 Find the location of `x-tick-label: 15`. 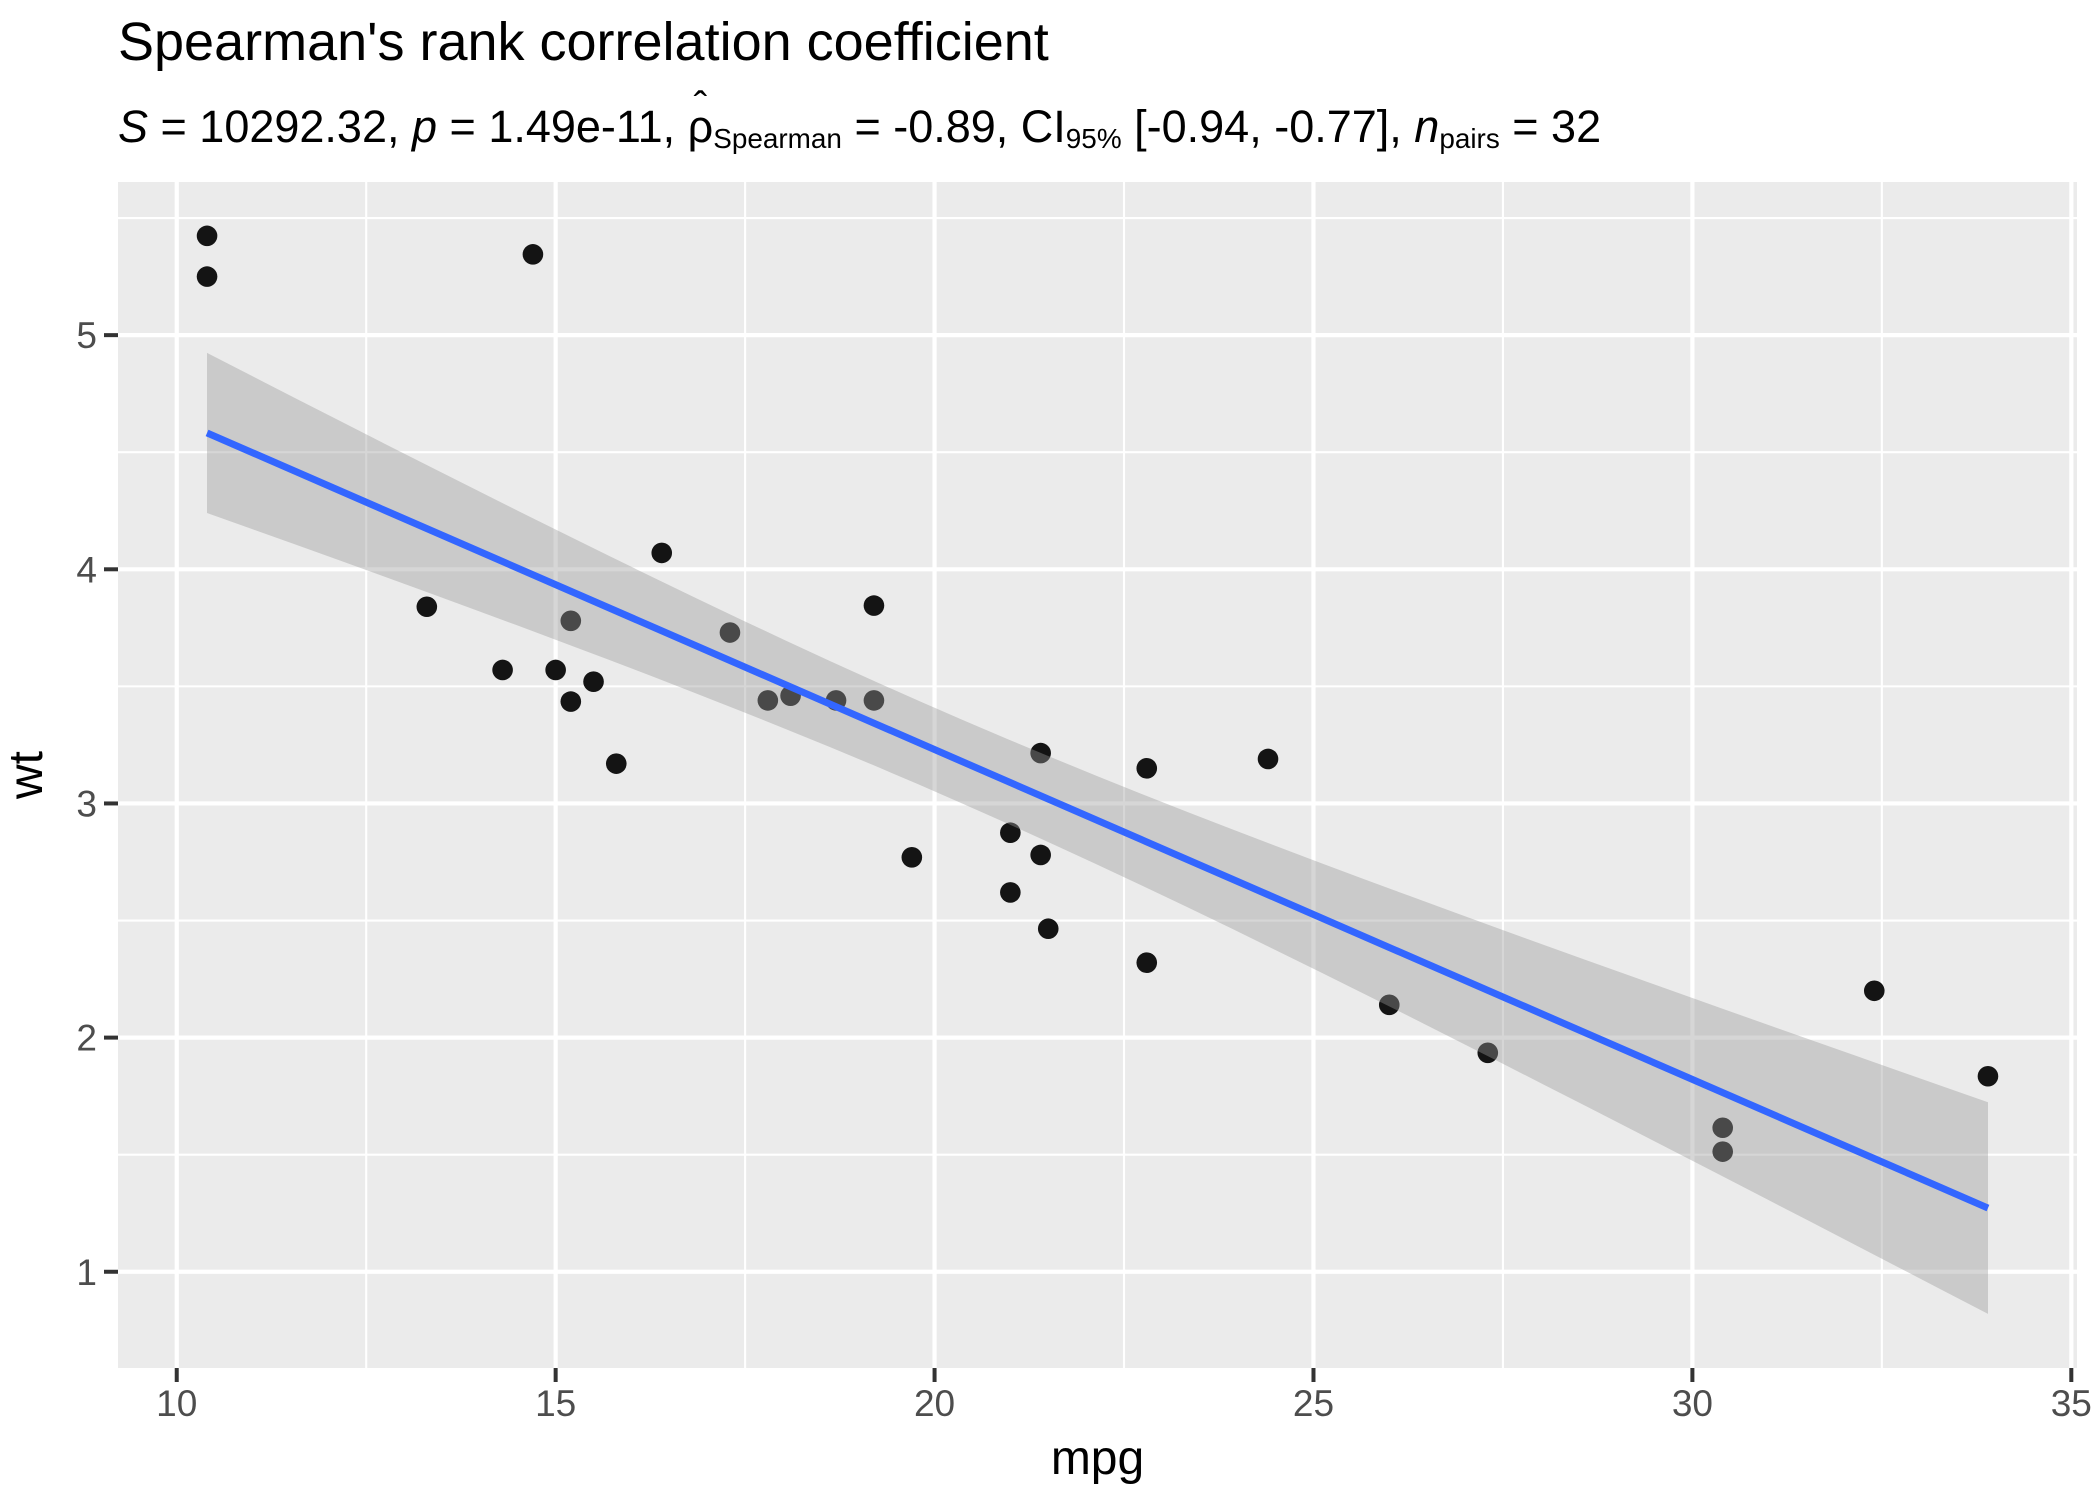

x-tick-label: 15 is located at coordinates (555, 1403).